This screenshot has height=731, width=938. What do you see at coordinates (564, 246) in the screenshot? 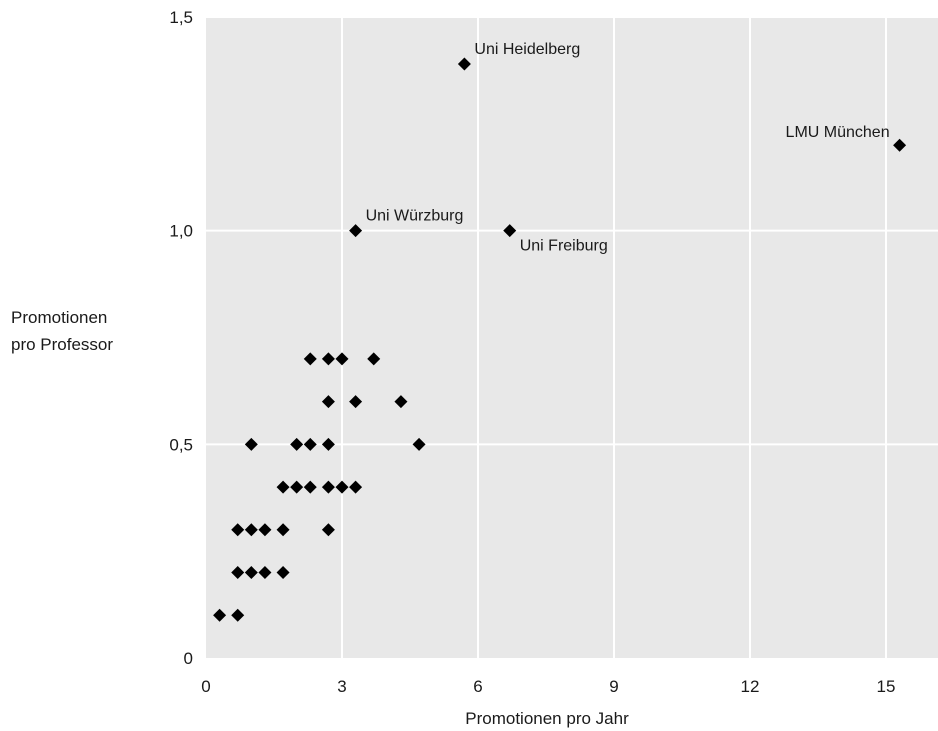
I see `data-point-label: Uni Freiburg` at bounding box center [564, 246].